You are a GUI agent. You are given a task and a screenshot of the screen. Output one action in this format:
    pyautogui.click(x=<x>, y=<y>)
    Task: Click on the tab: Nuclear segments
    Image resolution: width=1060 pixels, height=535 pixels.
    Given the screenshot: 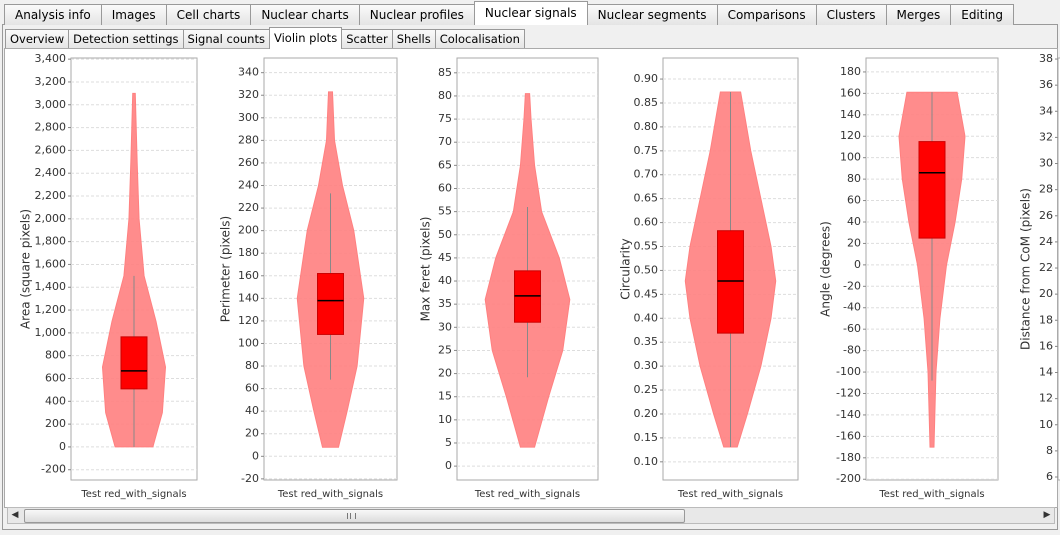 What is the action you would take?
    pyautogui.click(x=652, y=14)
    